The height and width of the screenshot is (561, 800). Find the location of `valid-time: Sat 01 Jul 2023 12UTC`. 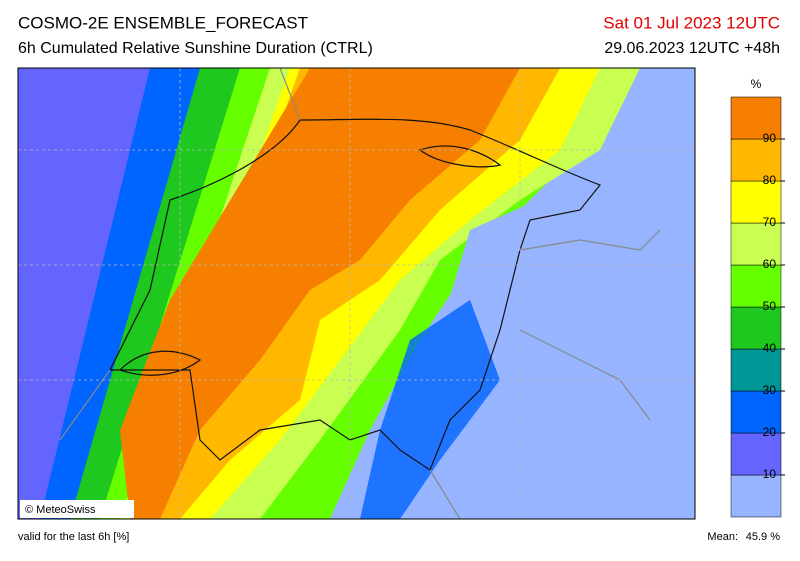

valid-time: Sat 01 Jul 2023 12UTC is located at coordinates (691, 22).